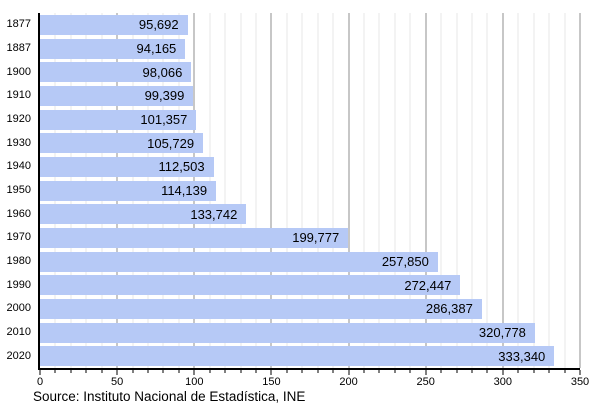  What do you see at coordinates (158, 25) in the screenshot?
I see `bar-value-label: 95,692` at bounding box center [158, 25].